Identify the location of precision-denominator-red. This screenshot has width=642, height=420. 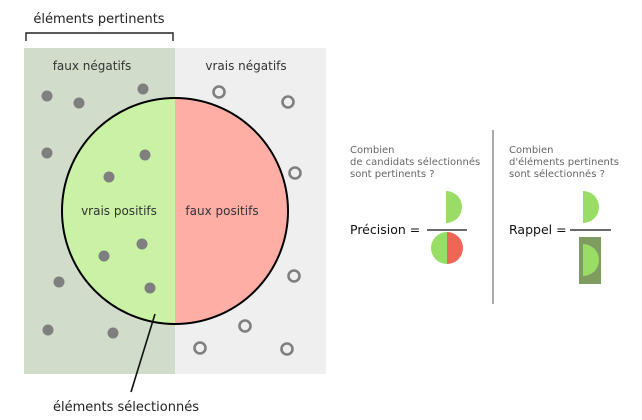
(455, 248).